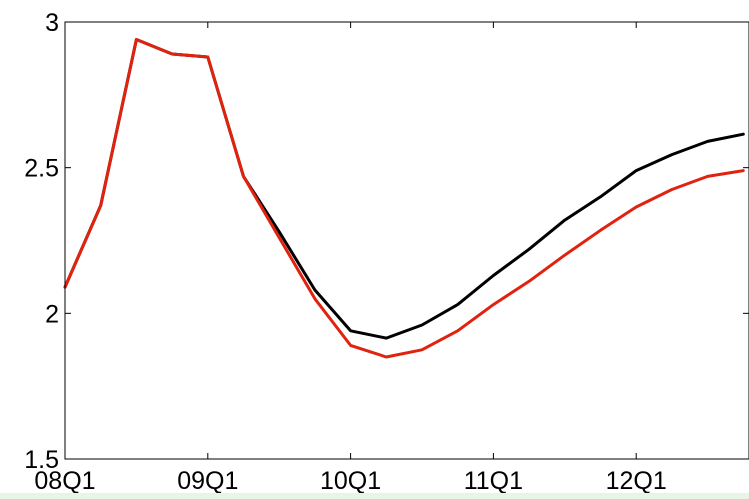 The height and width of the screenshot is (499, 749). What do you see at coordinates (52, 314) in the screenshot?
I see `y-tick-label: 2` at bounding box center [52, 314].